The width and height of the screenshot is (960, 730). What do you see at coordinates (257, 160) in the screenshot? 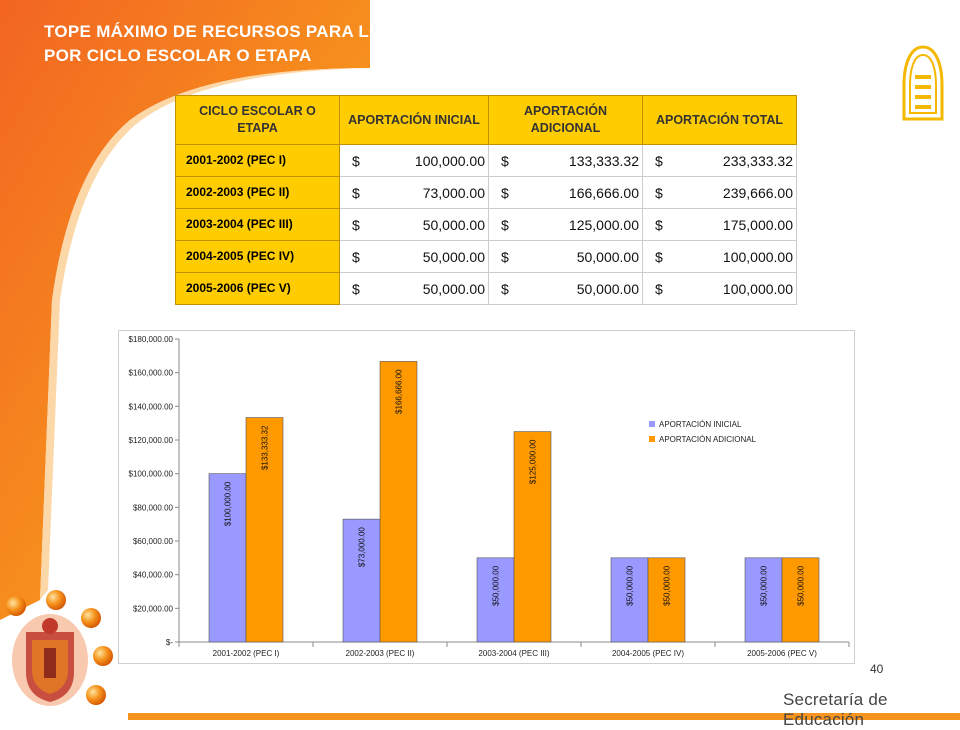
I see `cycle-cell: 2001-2002 (PEC I)` at bounding box center [257, 160].